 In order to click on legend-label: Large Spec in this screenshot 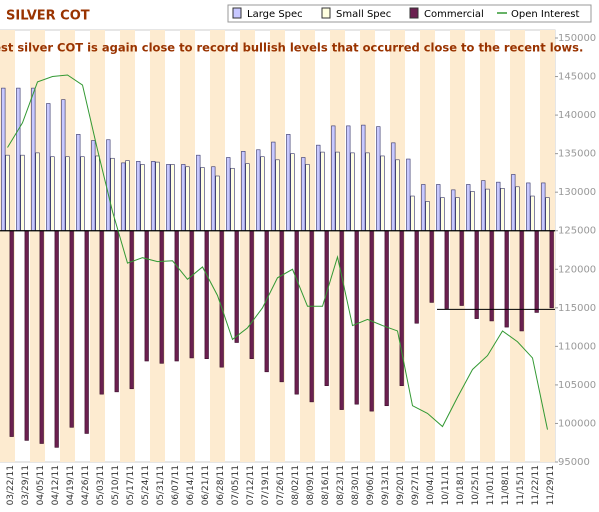, I will do `click(275, 14)`.